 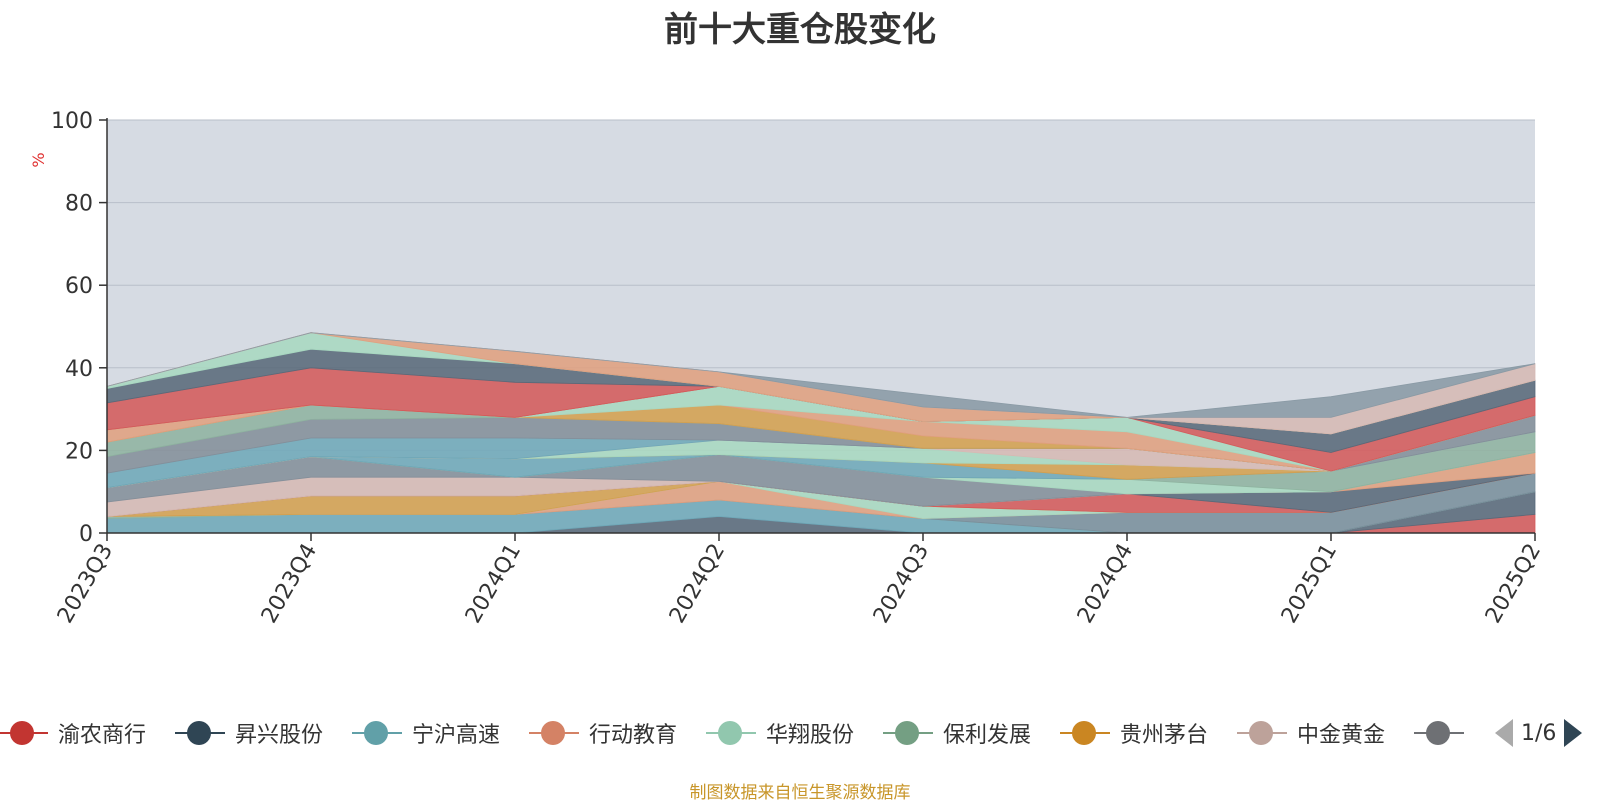 What do you see at coordinates (633, 735) in the screenshot?
I see `legend-label: 行动教育` at bounding box center [633, 735].